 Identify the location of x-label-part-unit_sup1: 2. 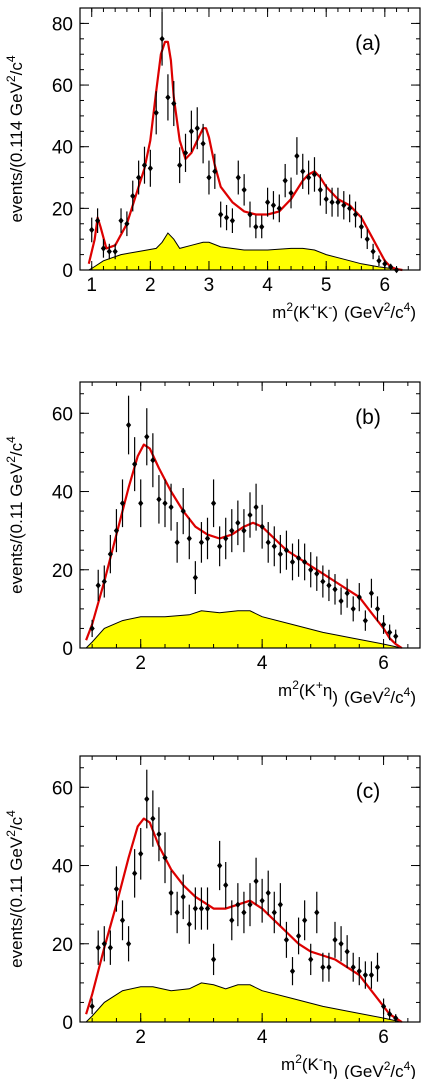
(387, 1066).